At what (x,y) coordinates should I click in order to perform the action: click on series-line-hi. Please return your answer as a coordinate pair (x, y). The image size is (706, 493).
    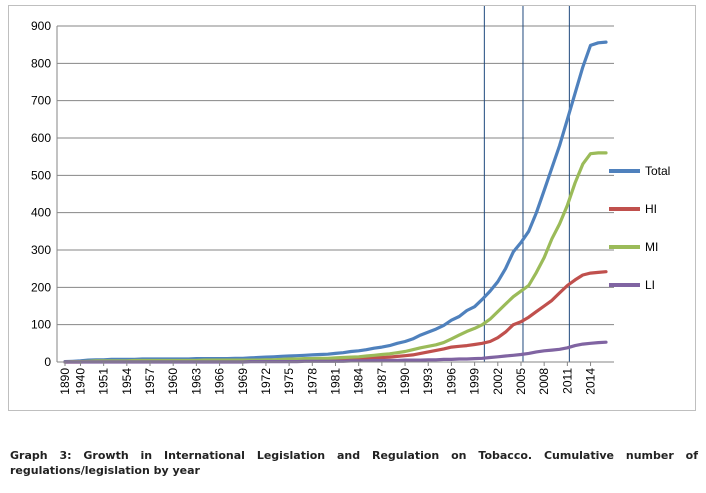
    Looking at the image, I should click on (335, 317).